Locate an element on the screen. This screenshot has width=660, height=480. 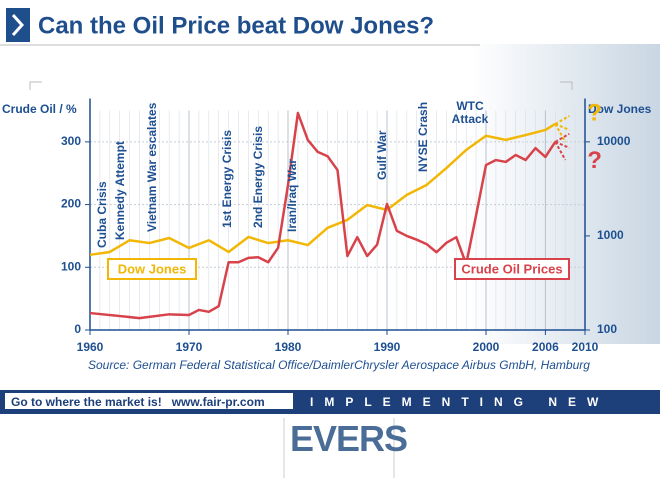
legend-label: Dow Jones is located at coordinates (152, 268).